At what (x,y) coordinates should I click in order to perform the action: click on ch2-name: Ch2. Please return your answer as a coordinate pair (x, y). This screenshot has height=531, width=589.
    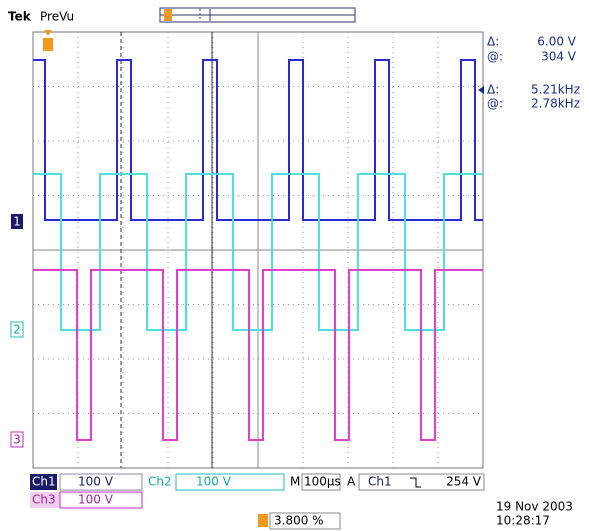
    Looking at the image, I should click on (160, 482).